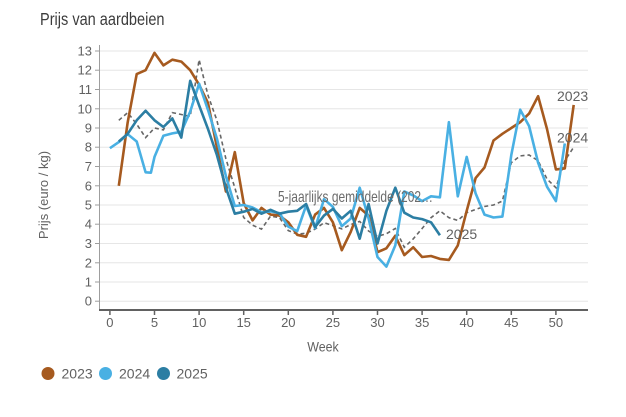 The image size is (626, 417). What do you see at coordinates (88, 147) in the screenshot?
I see `svg-text: 8` at bounding box center [88, 147].